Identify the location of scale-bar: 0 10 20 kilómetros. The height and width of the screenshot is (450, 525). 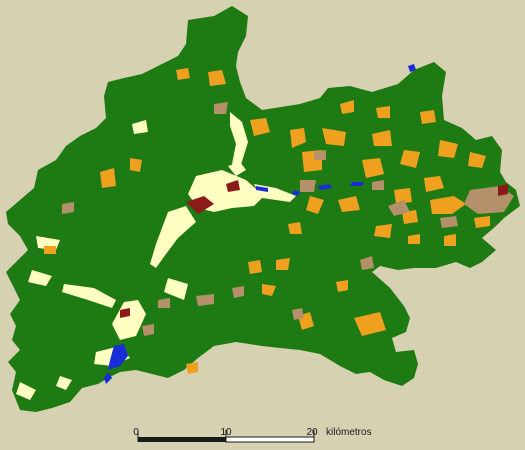
(252, 435).